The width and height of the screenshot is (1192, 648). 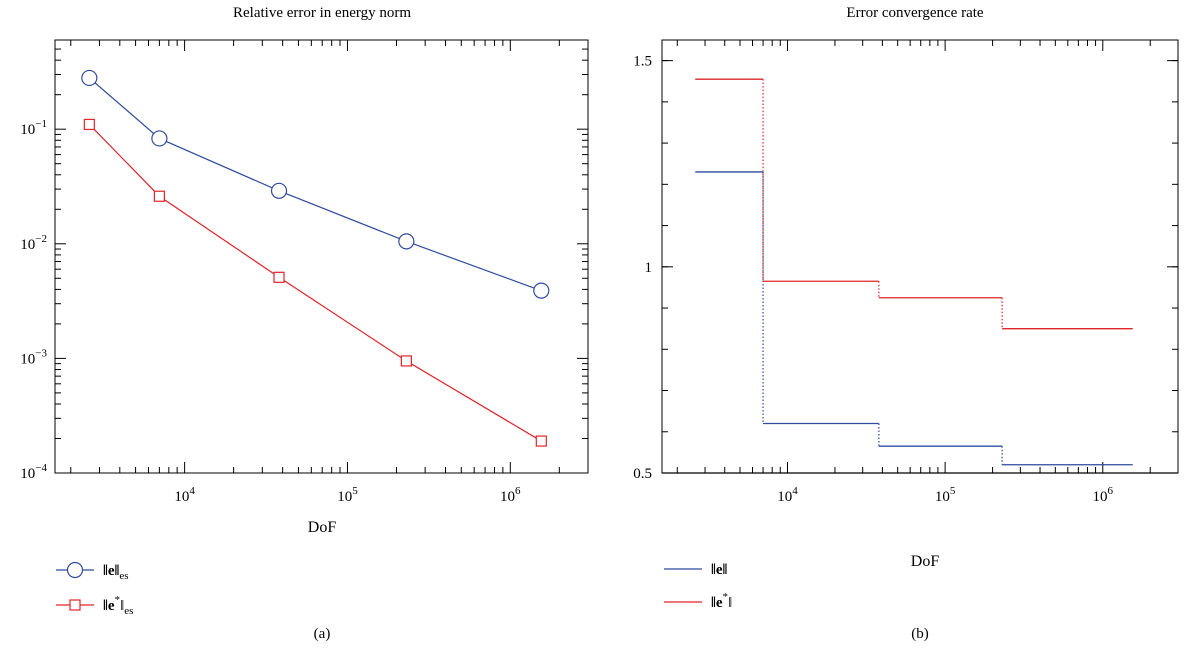 What do you see at coordinates (33, 300) in the screenshot?
I see `chart-a-y-tick-labels: 10−110−210−310−4` at bounding box center [33, 300].